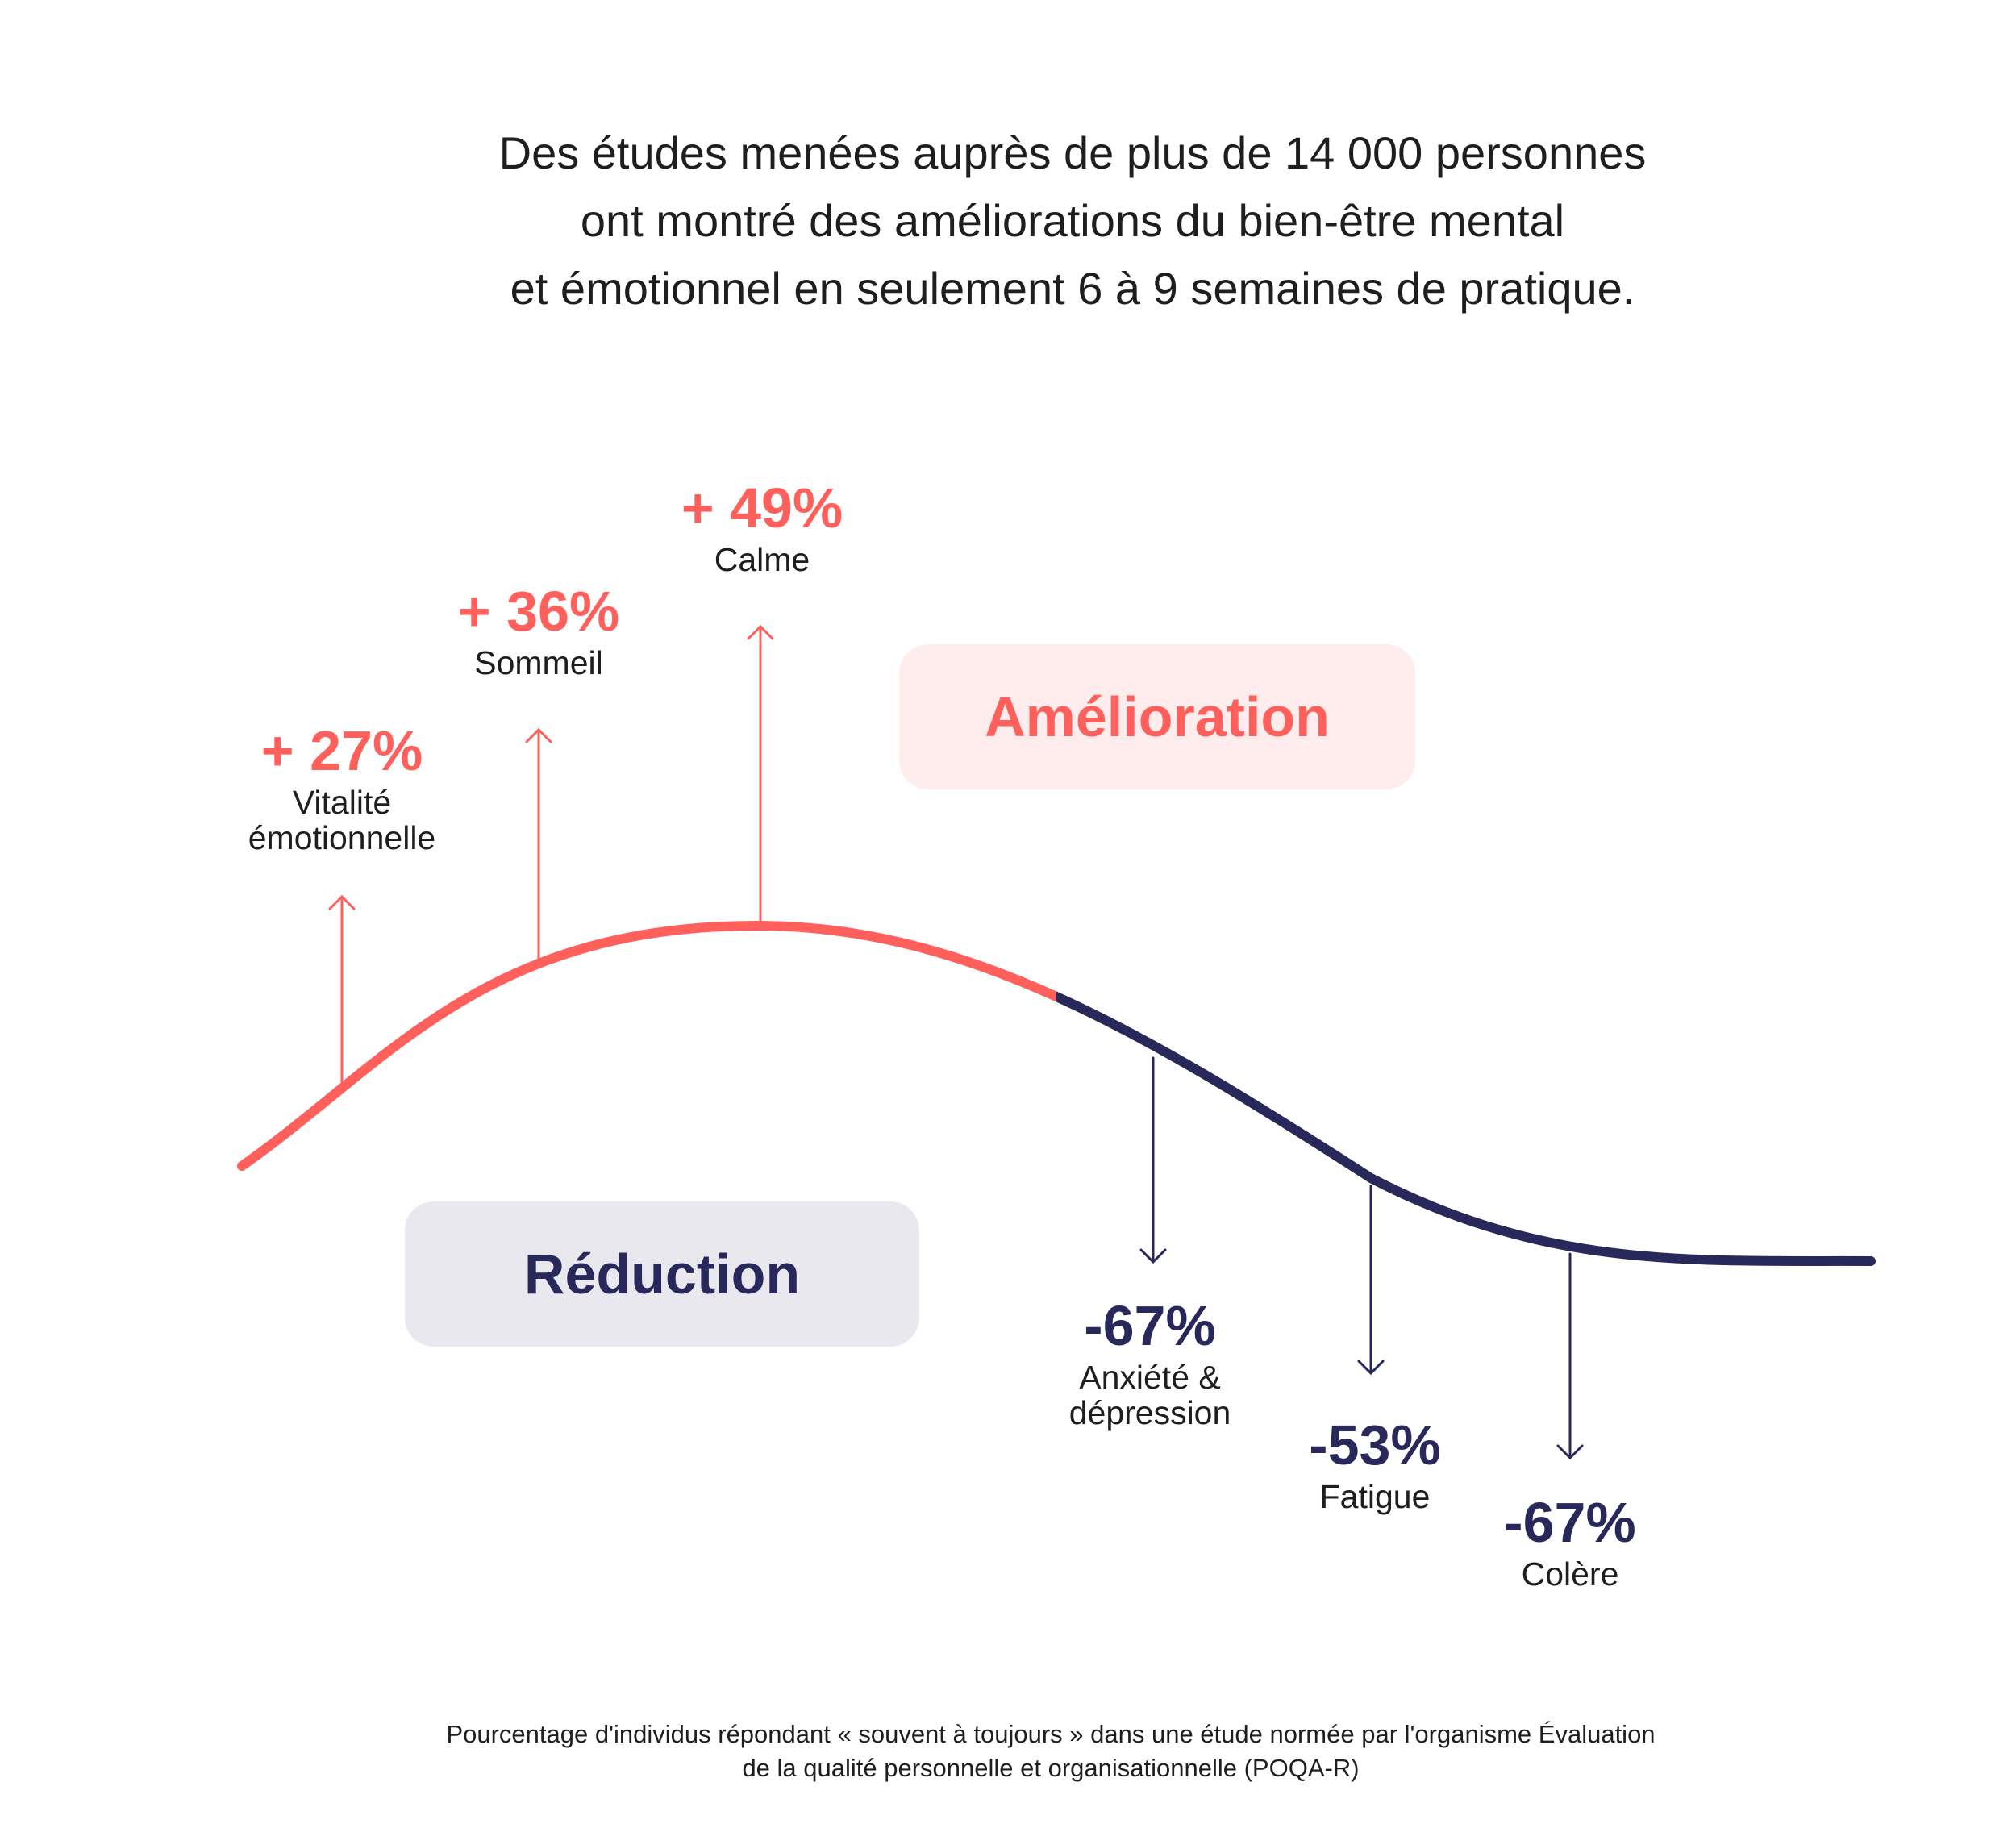  I want to click on stat-anxiete: -67% Anxiété & dépression, so click(1149, 1362).